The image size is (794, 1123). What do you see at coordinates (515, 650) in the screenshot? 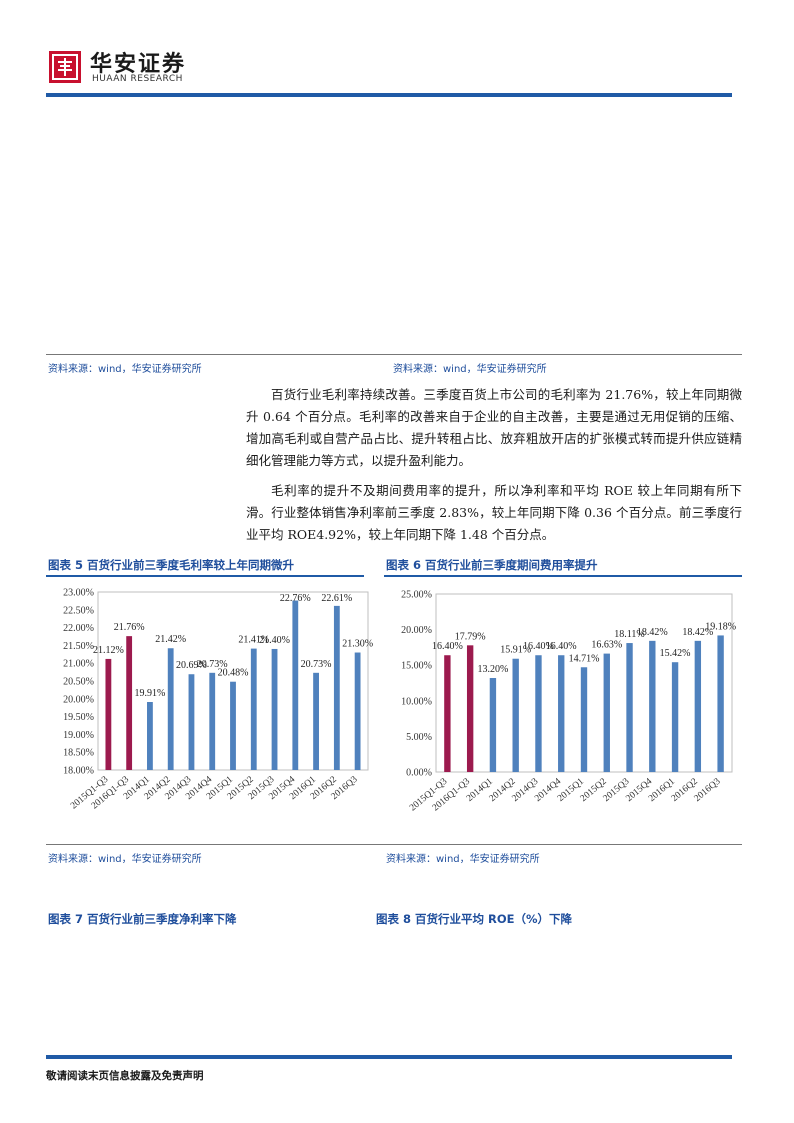
I see `data-label: 15.91%` at bounding box center [515, 650].